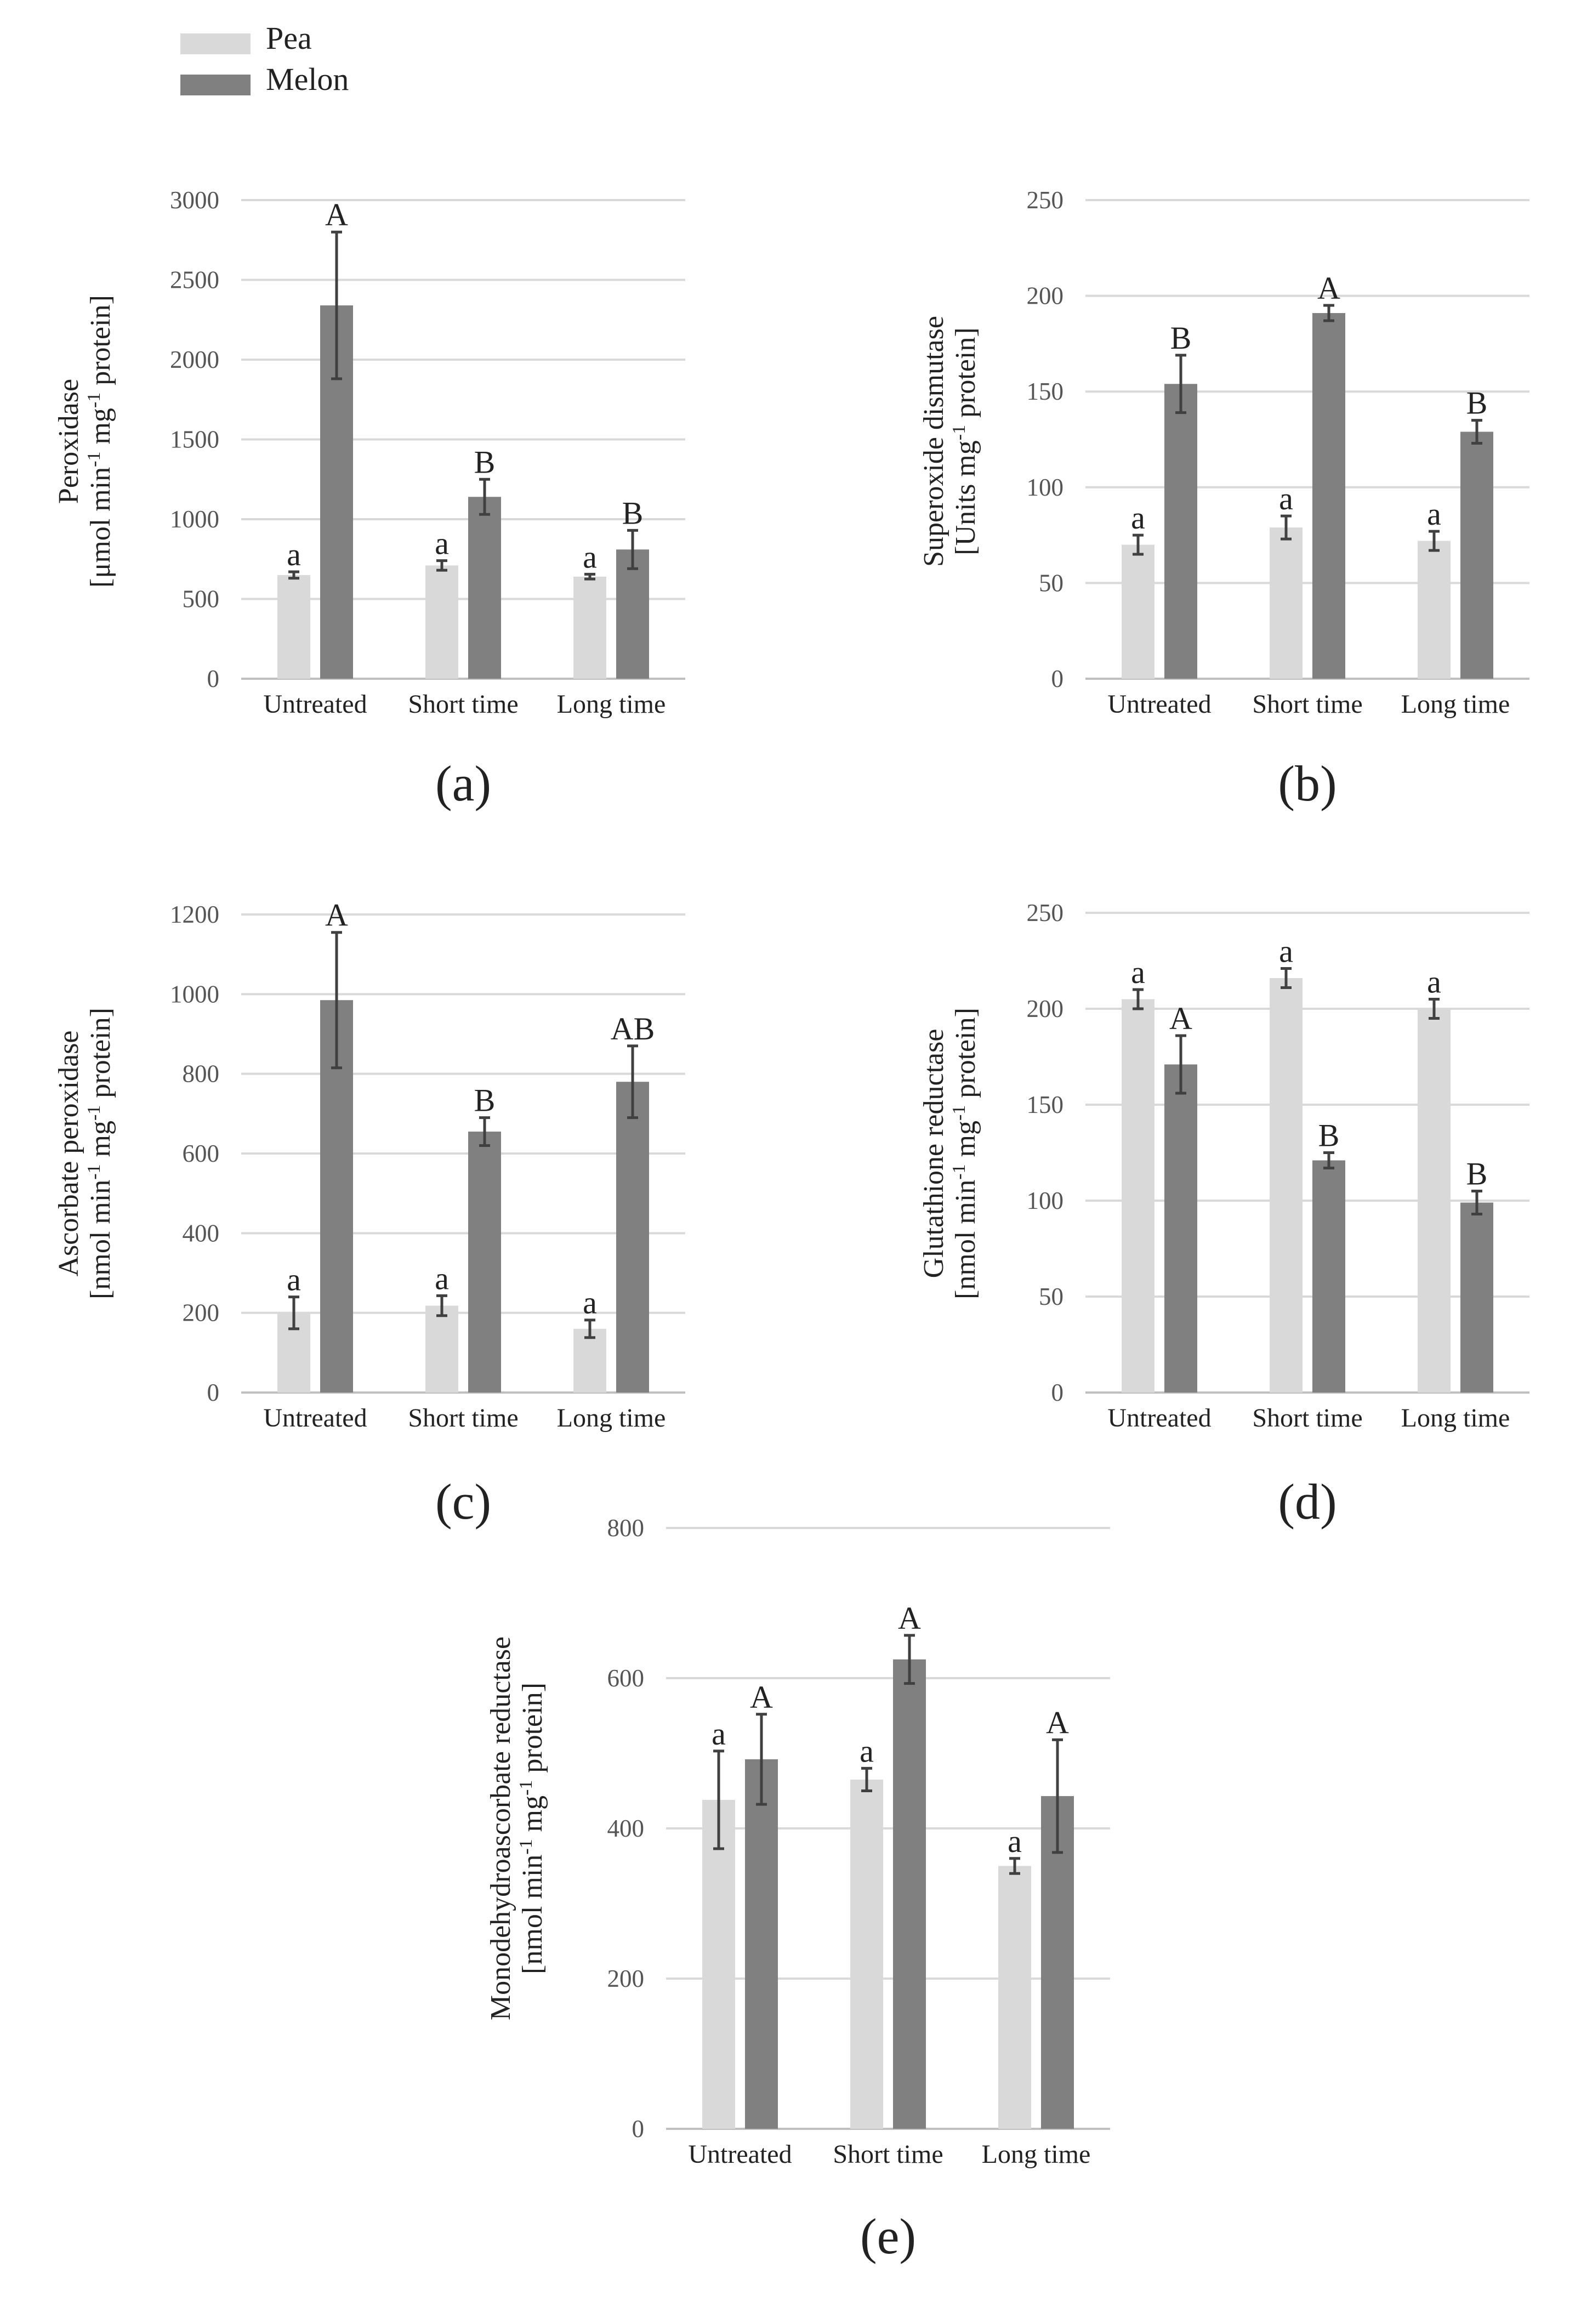 This screenshot has height=2324, width=1581. Describe the element at coordinates (463, 783) in the screenshot. I see `panel-label: (a)` at that location.